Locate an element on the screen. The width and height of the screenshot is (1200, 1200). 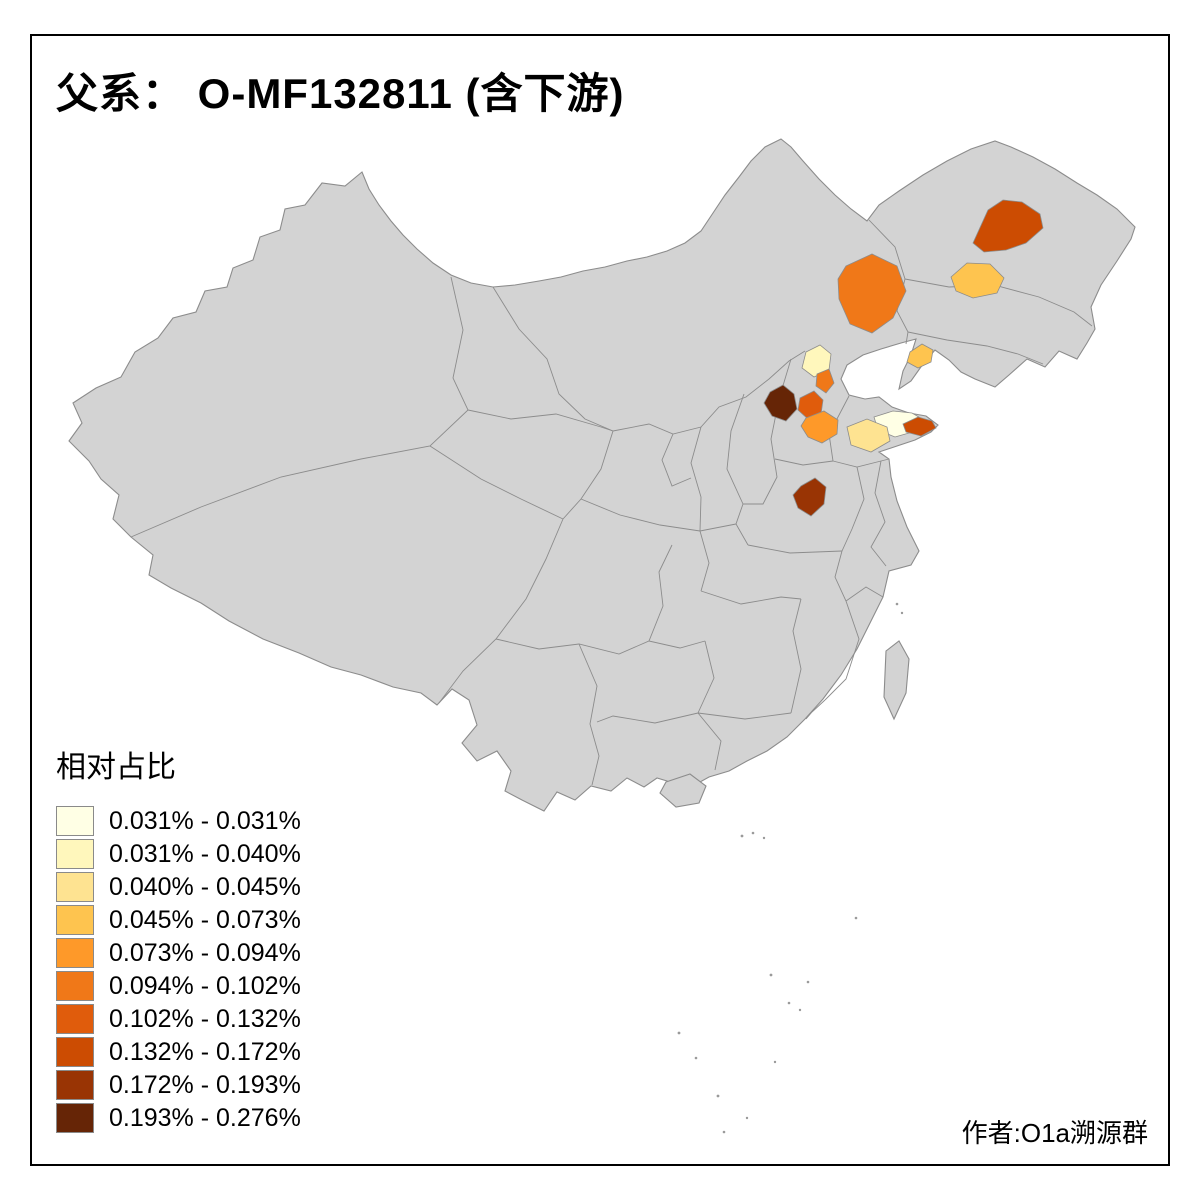
legend-label: 0.045% - 0.073% is located at coordinates (205, 919).